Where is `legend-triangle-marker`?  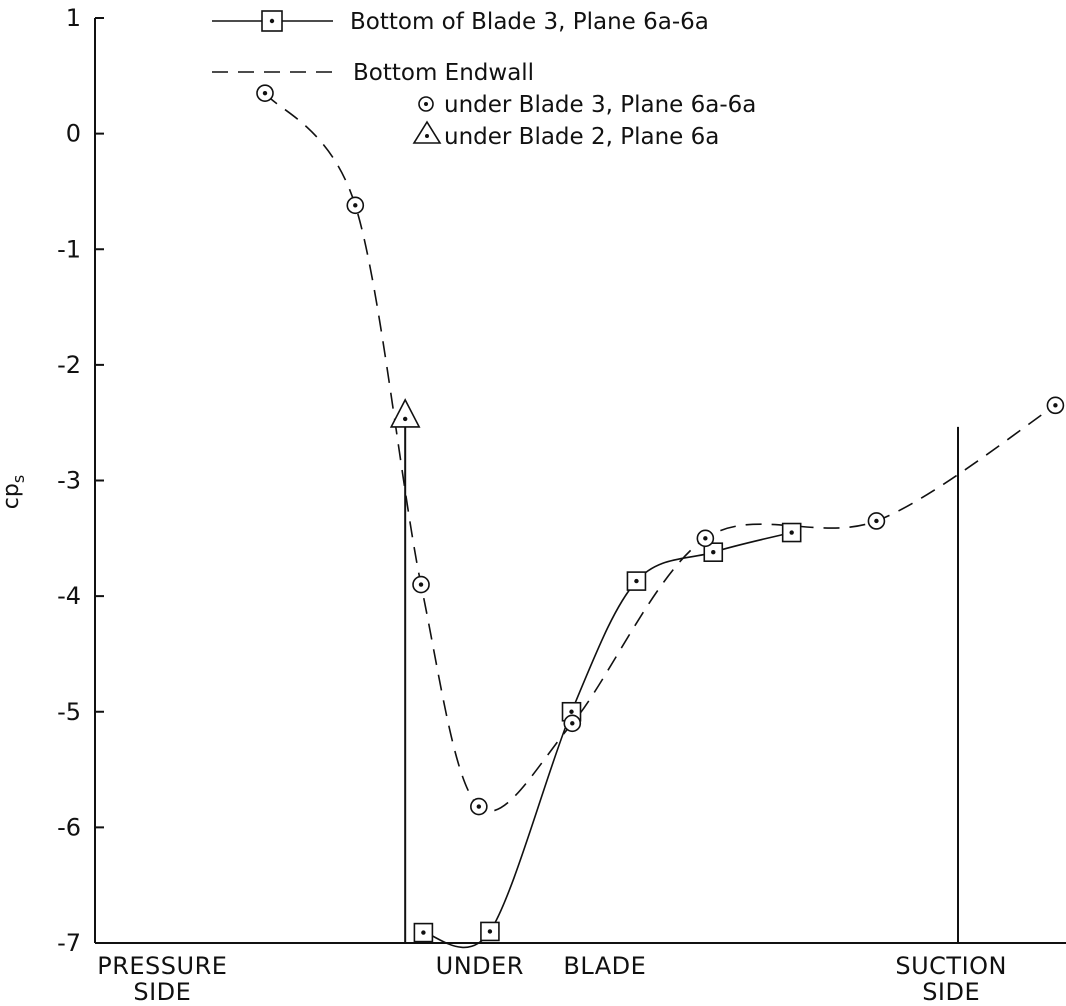 legend-triangle-marker is located at coordinates (427, 132).